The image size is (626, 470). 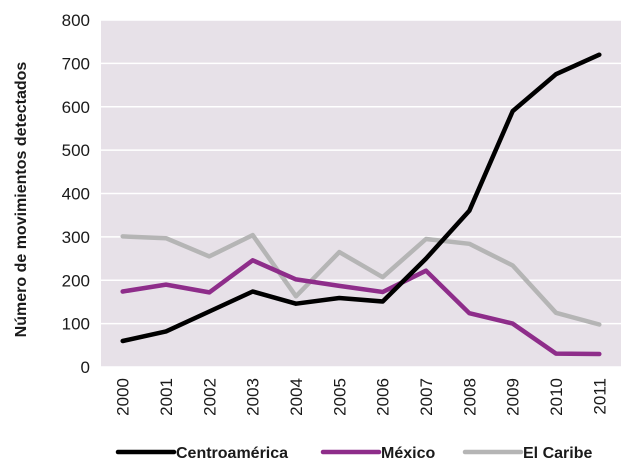 What do you see at coordinates (353, 453) in the screenshot?
I see `legend: Centroamérica México El Caribe` at bounding box center [353, 453].